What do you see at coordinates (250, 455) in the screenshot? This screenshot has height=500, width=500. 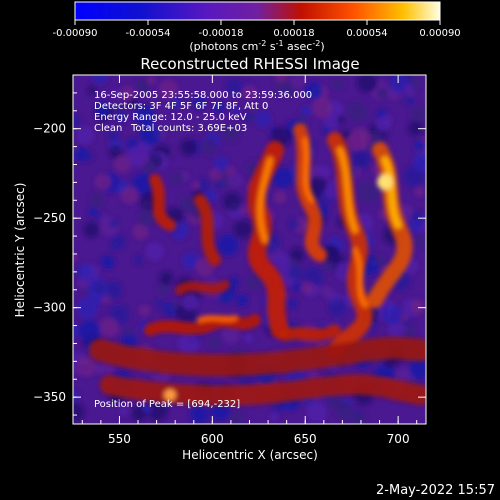 I see `x-axis-label: Heliocentric X (arcsec)` at bounding box center [250, 455].